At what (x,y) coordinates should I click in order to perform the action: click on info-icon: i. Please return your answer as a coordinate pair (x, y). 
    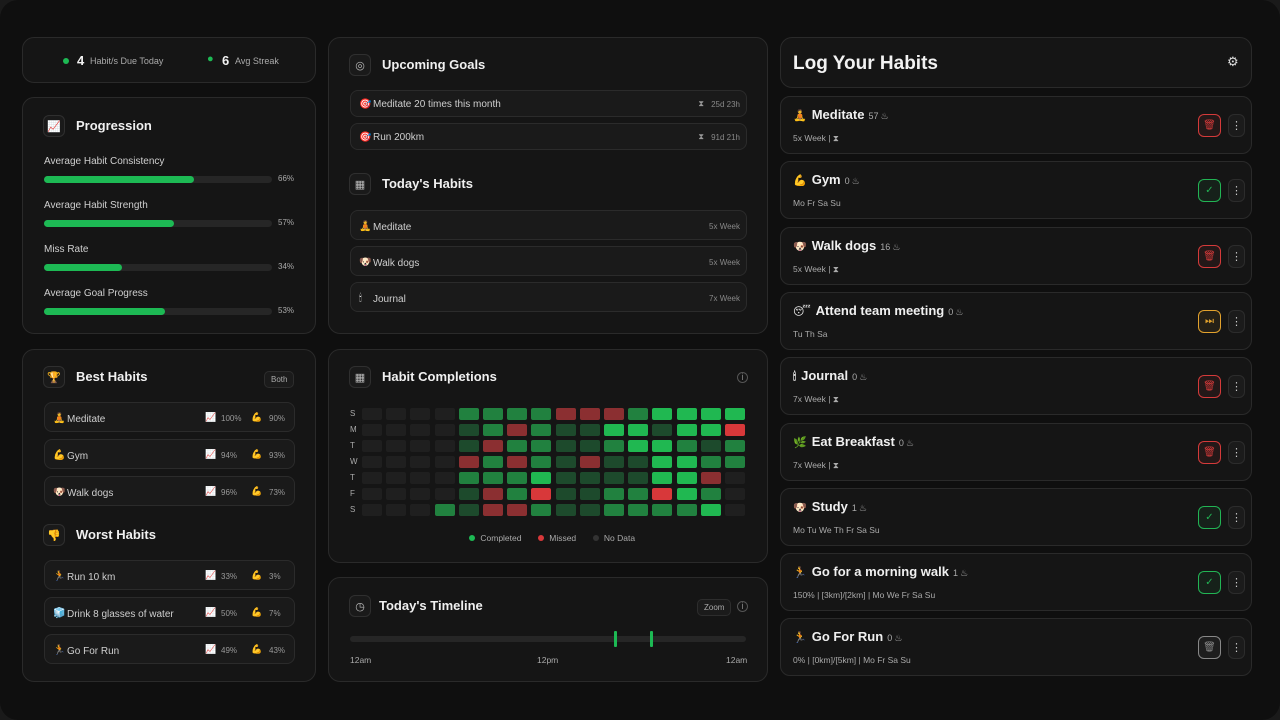
    Looking at the image, I should click on (742, 377).